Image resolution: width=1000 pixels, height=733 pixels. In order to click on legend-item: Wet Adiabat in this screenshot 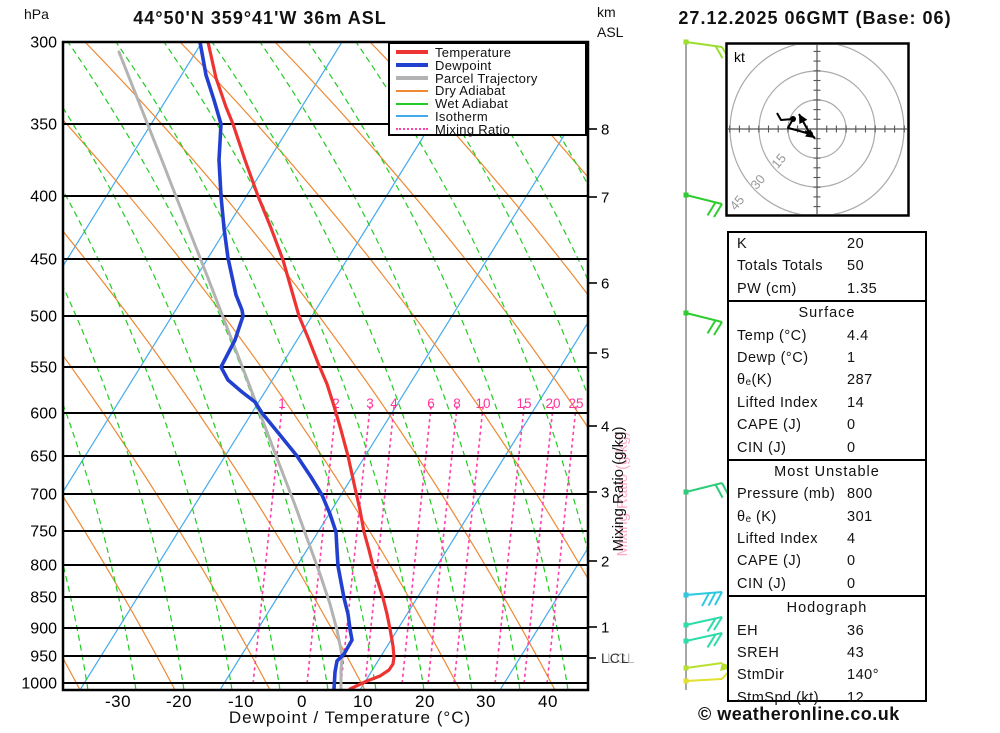, I will do `click(490, 104)`.